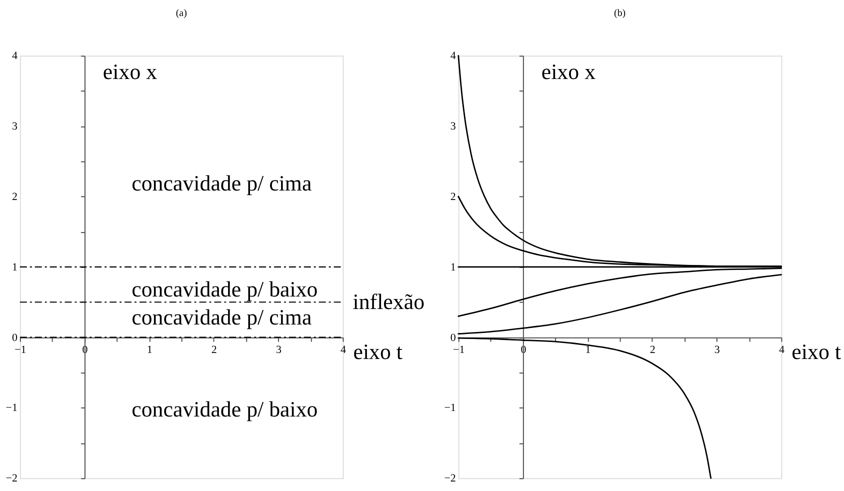 The width and height of the screenshot is (844, 491). I want to click on chart-title: (a), so click(181, 13).